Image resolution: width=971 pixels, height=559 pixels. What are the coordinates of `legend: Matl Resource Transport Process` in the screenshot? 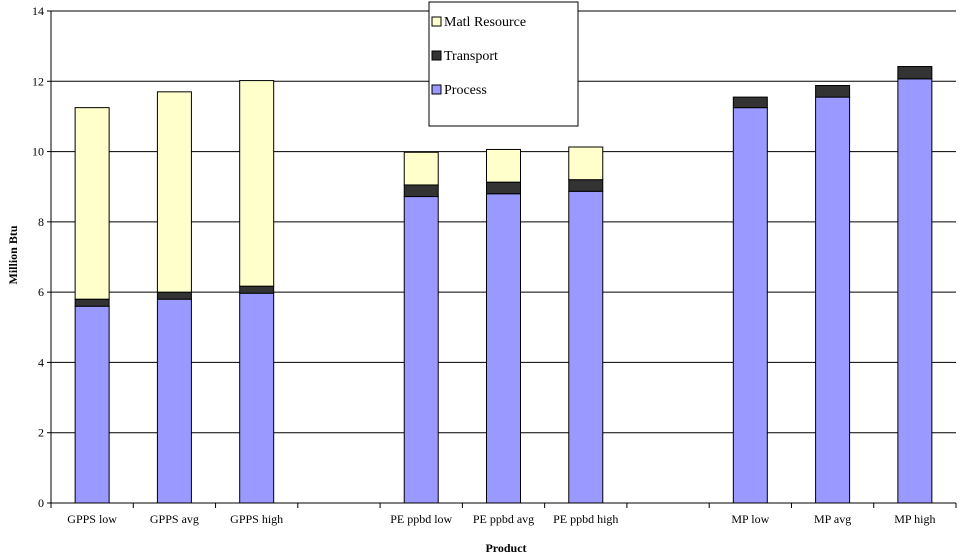 It's located at (503, 64).